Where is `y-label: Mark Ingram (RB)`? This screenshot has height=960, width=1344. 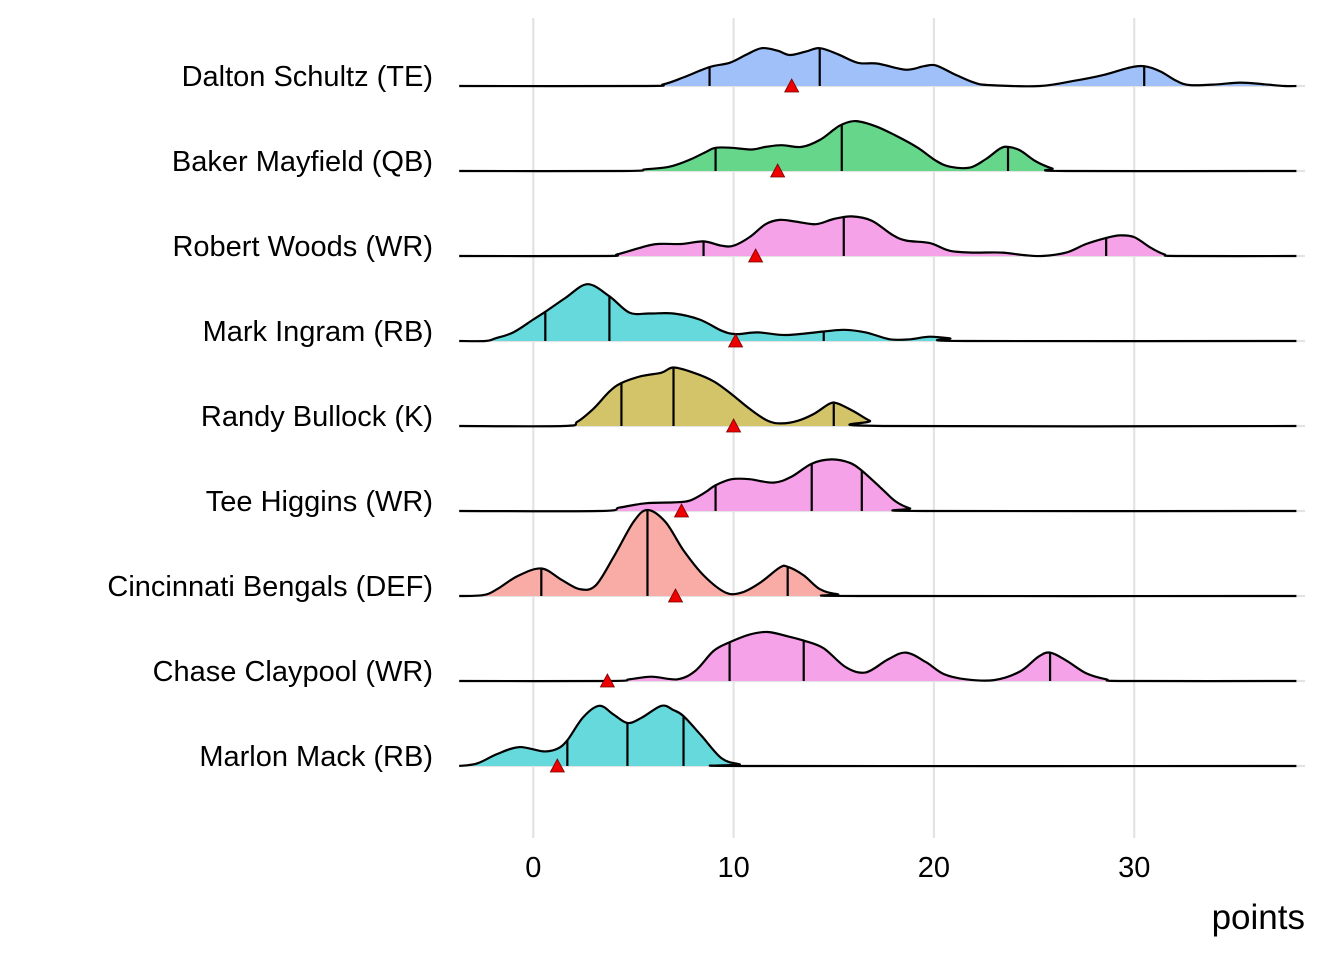
y-label: Mark Ingram (RB) is located at coordinates (318, 332).